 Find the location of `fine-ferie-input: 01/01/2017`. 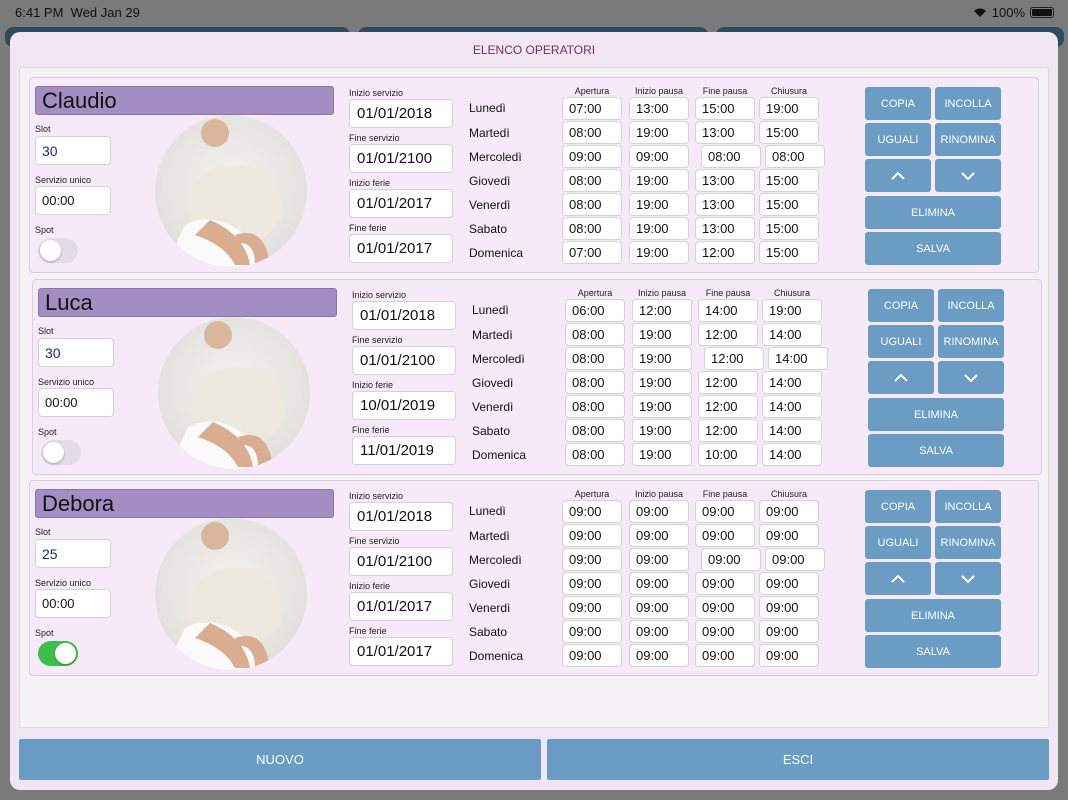

fine-ferie-input: 01/01/2017 is located at coordinates (401, 248).